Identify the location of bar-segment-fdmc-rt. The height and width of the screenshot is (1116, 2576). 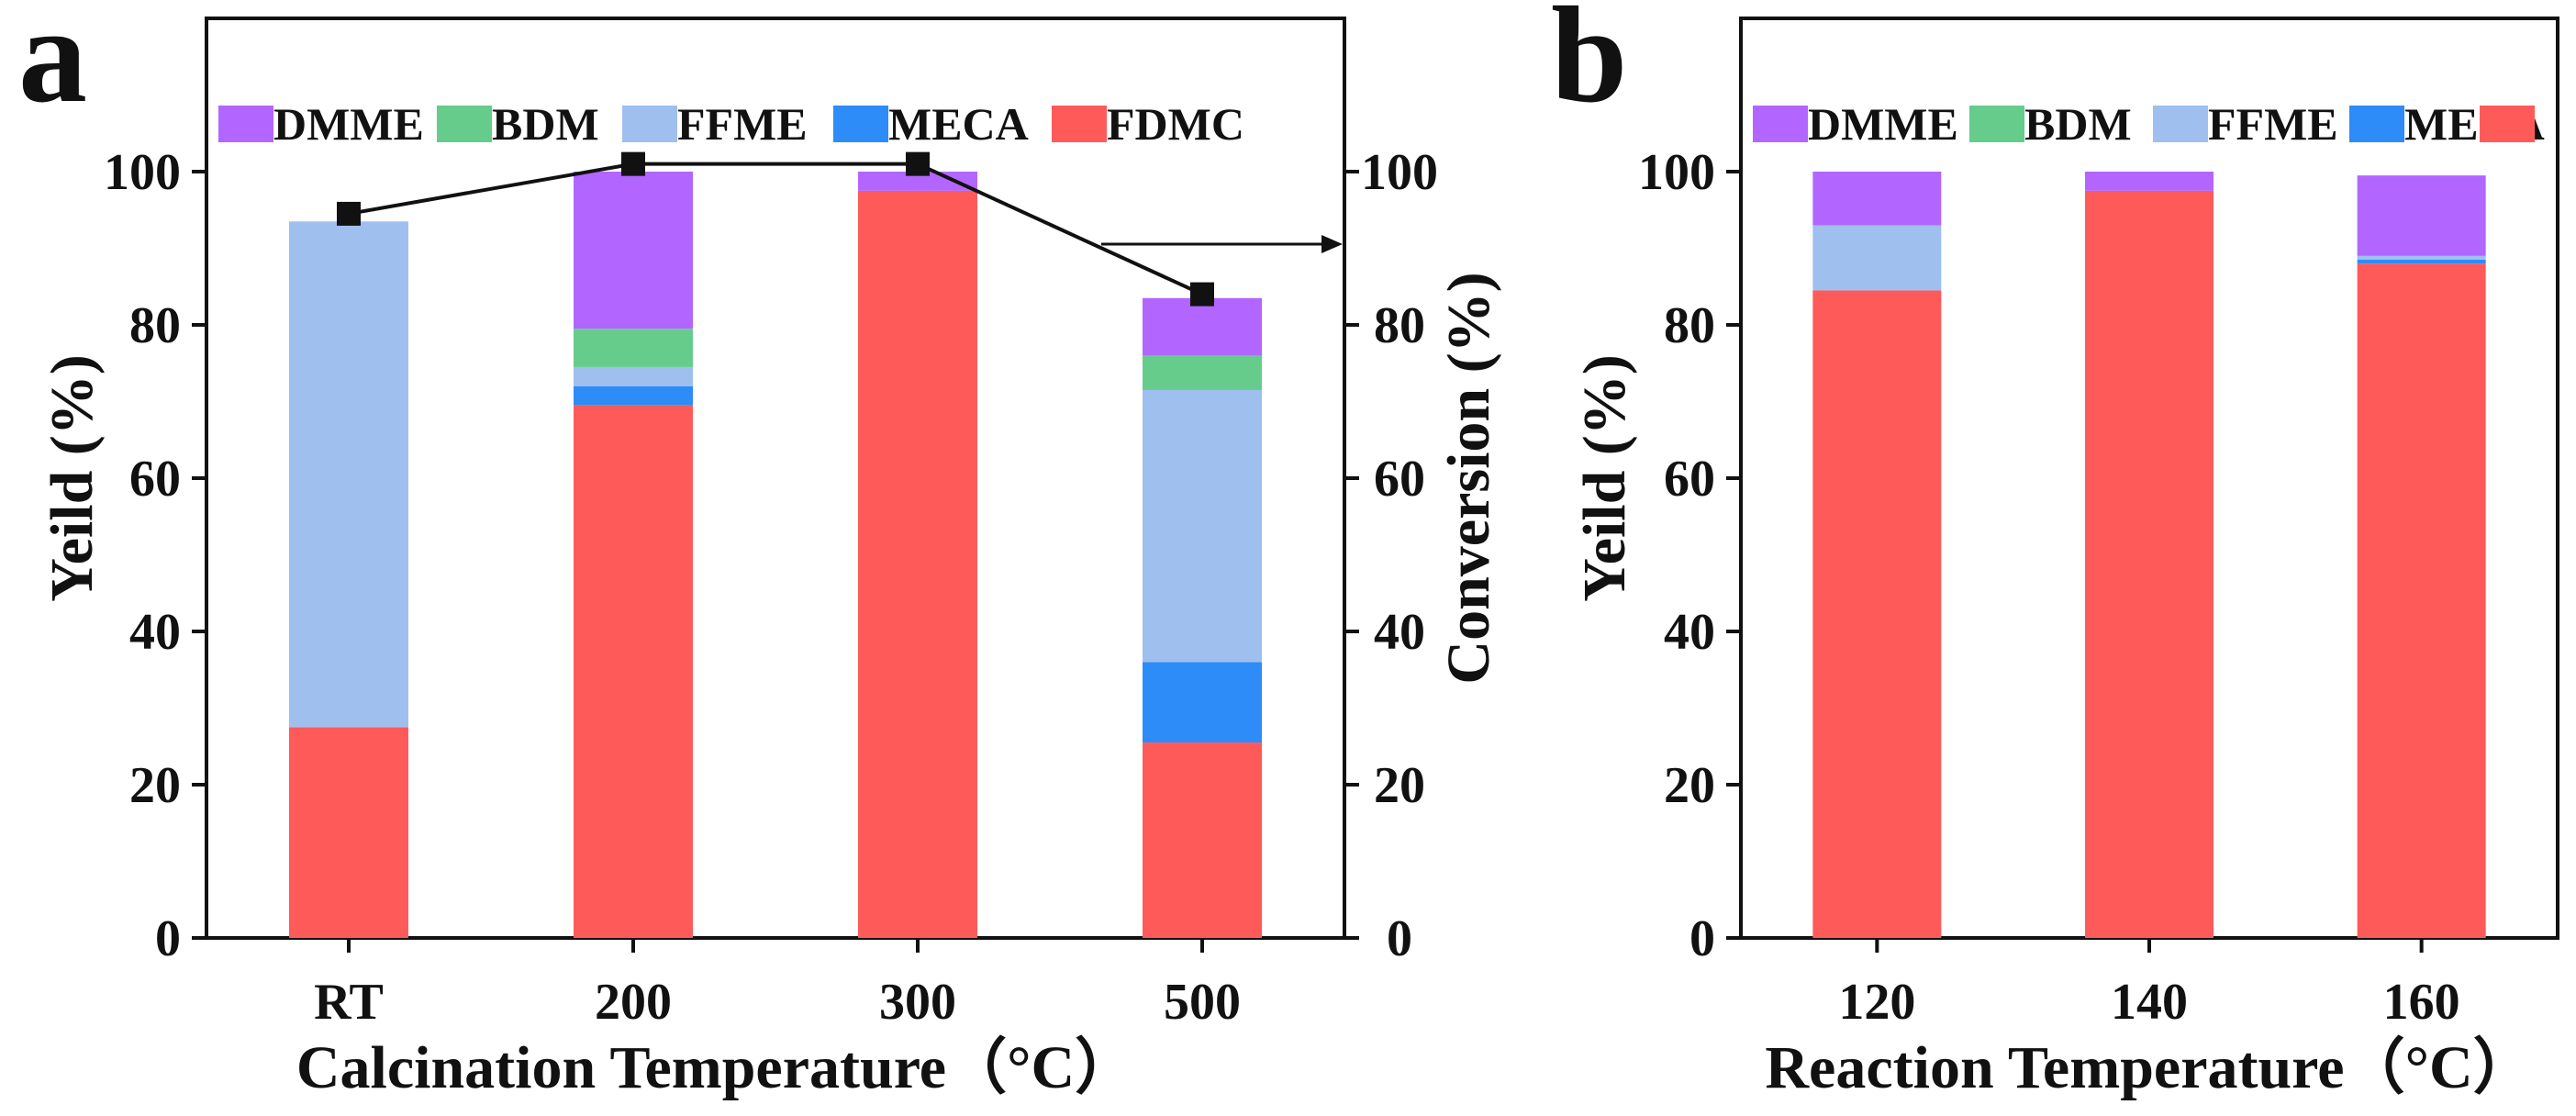
(348, 832).